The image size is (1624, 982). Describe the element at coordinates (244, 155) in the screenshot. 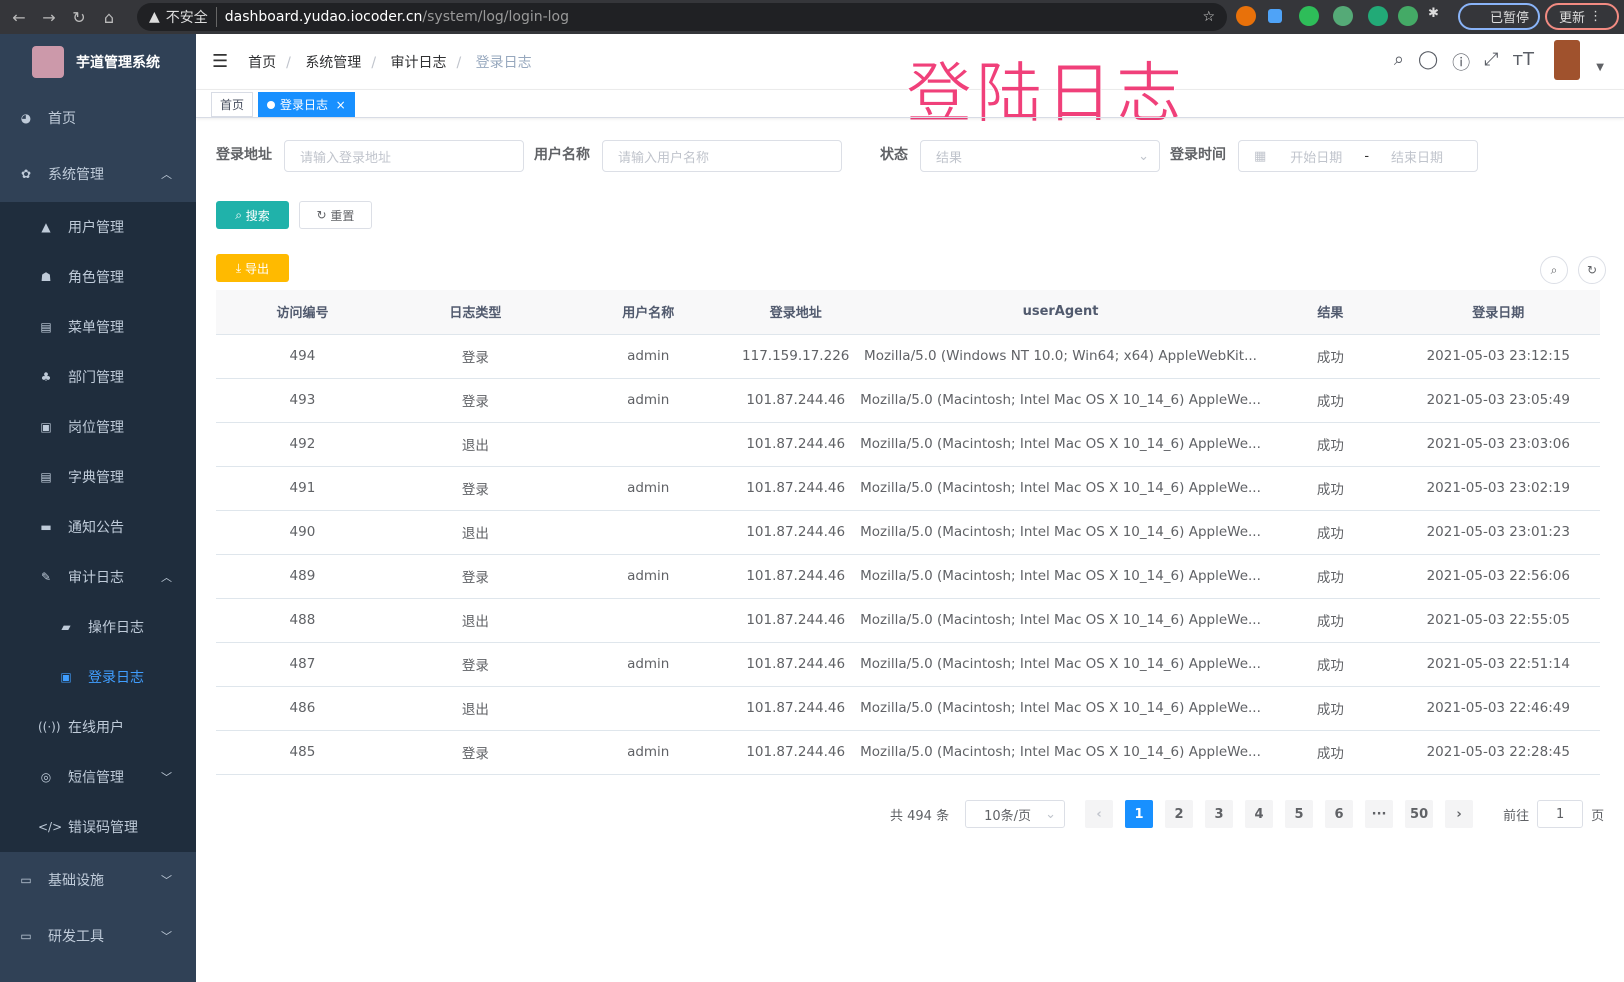

I see `ip-label: 登录地址` at that location.